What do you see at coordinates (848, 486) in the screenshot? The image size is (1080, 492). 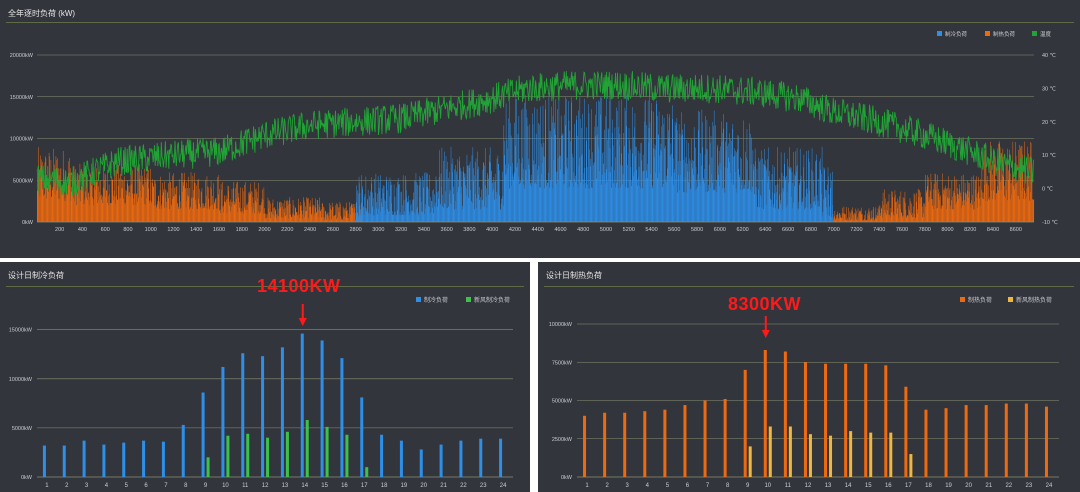 I see `x-tick-label: 14` at bounding box center [848, 486].